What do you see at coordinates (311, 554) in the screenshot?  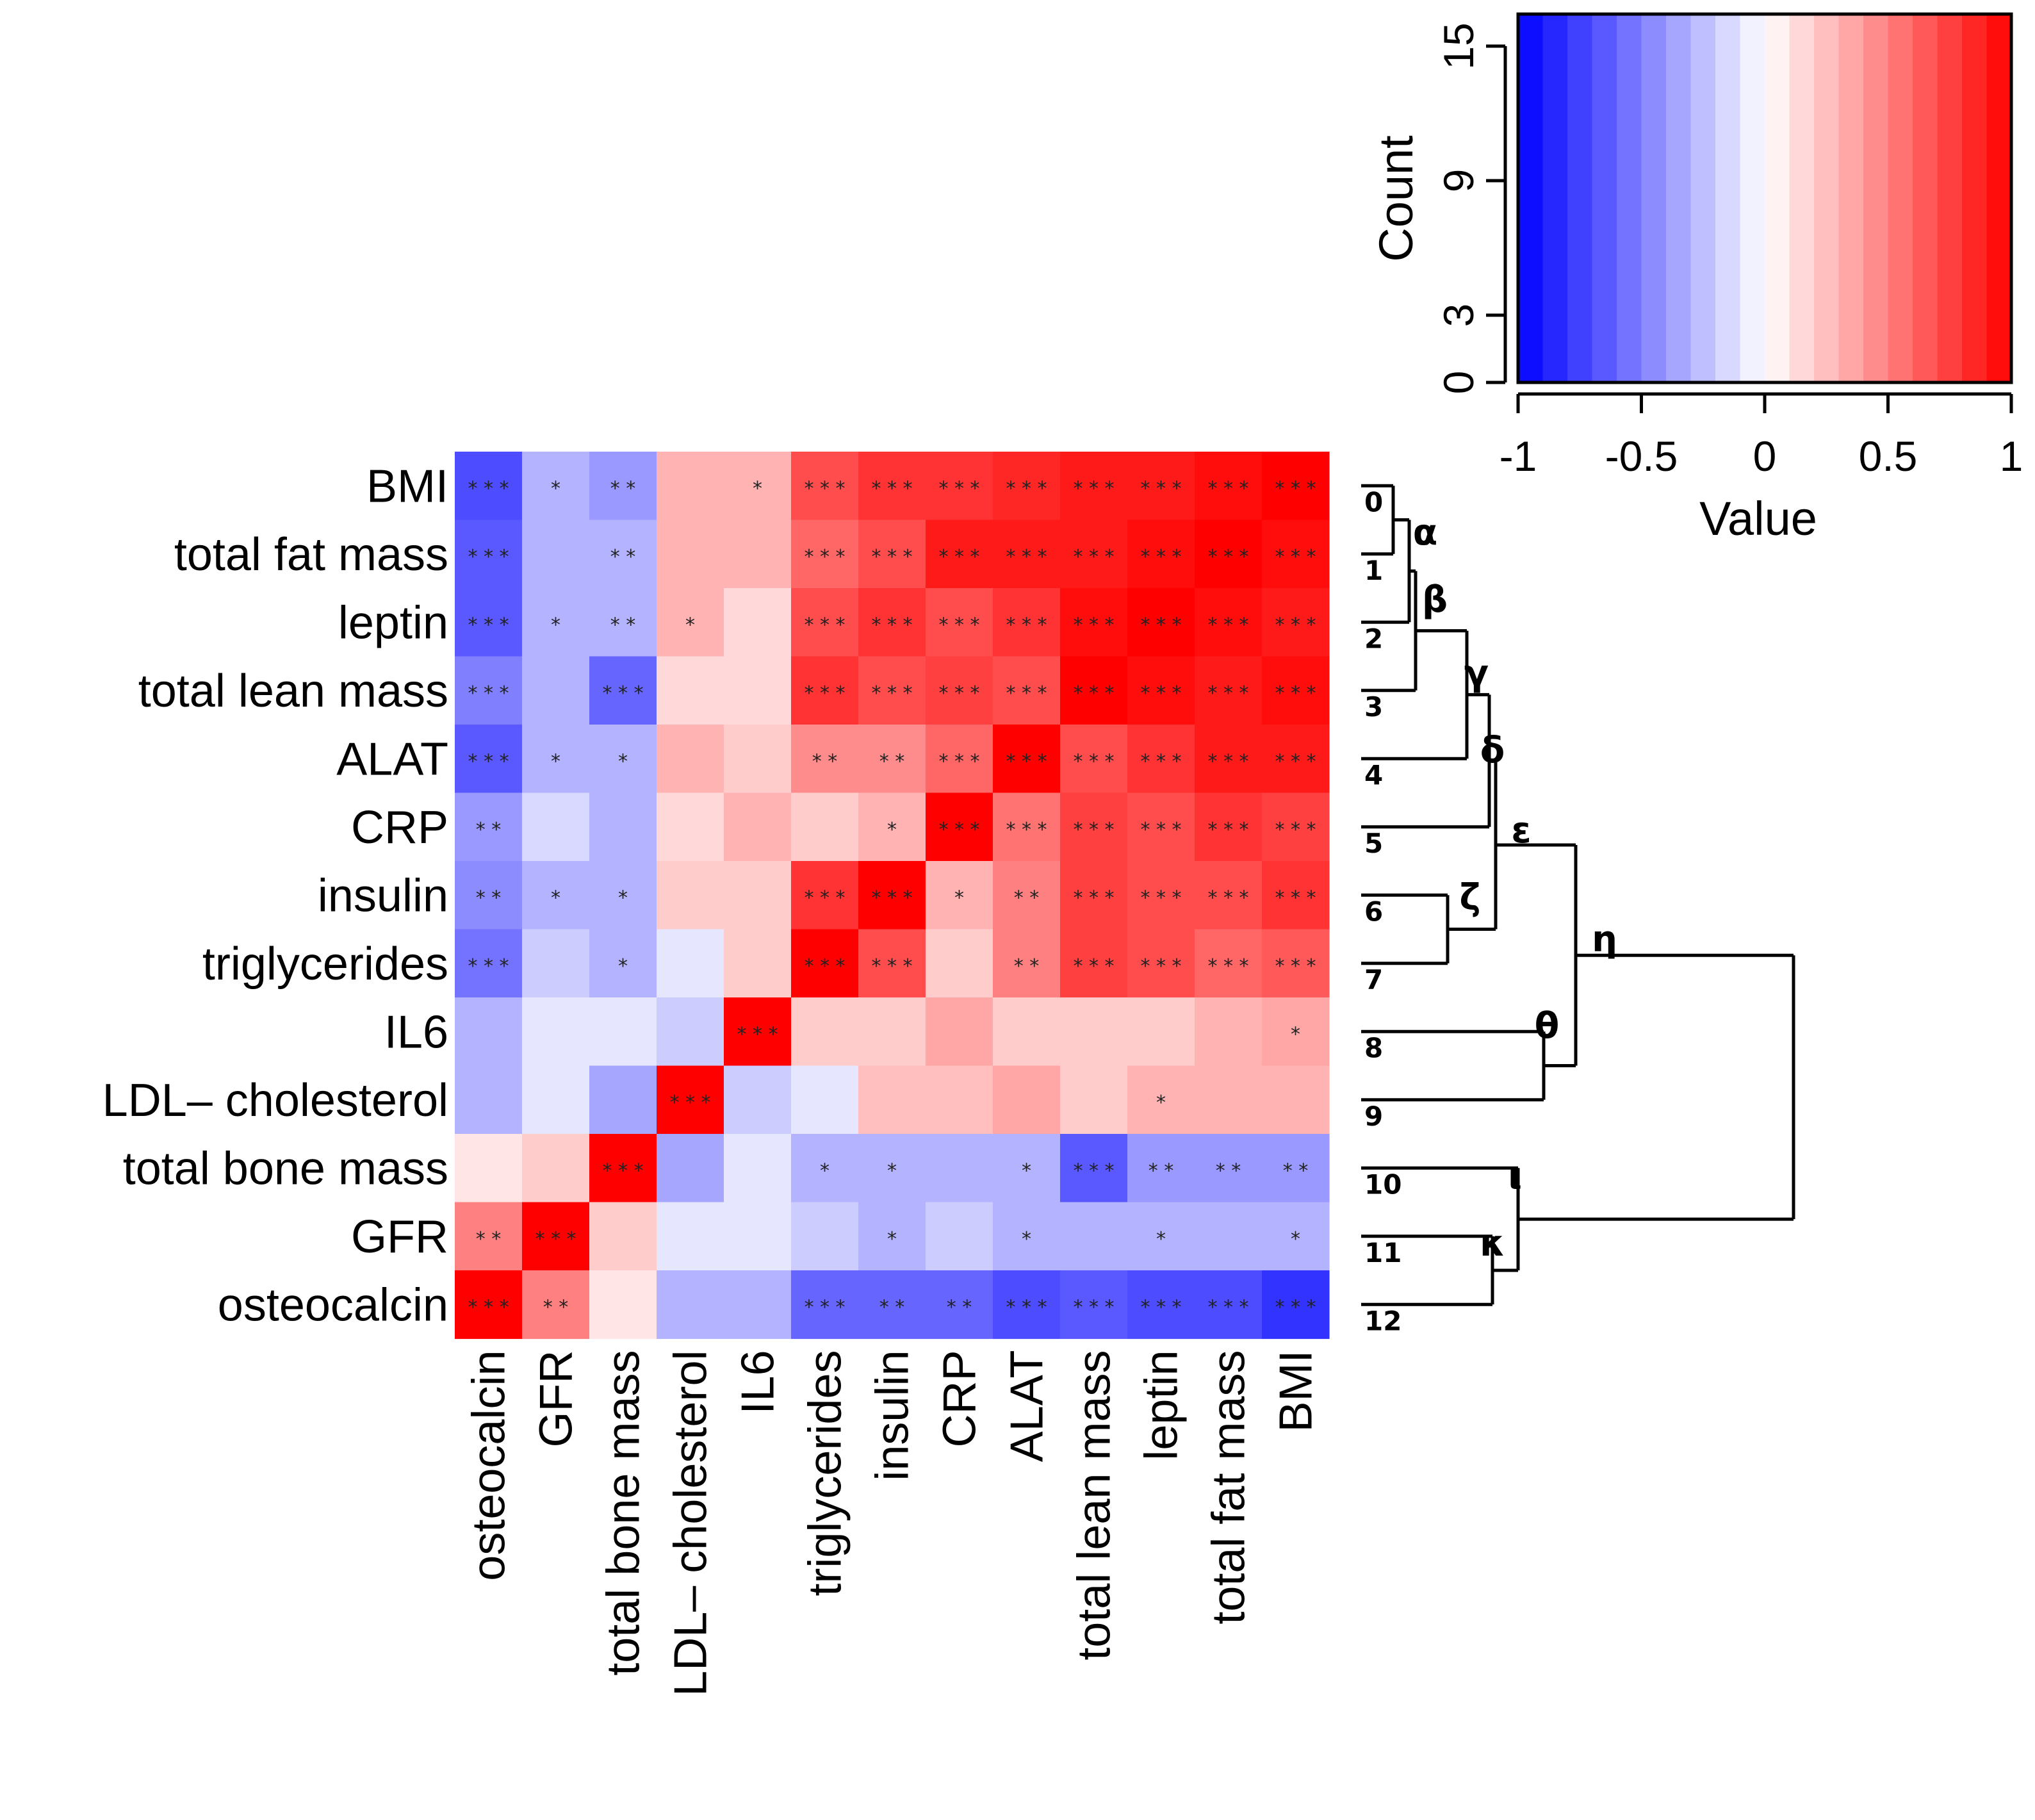 I see `row-label: total fat mass` at bounding box center [311, 554].